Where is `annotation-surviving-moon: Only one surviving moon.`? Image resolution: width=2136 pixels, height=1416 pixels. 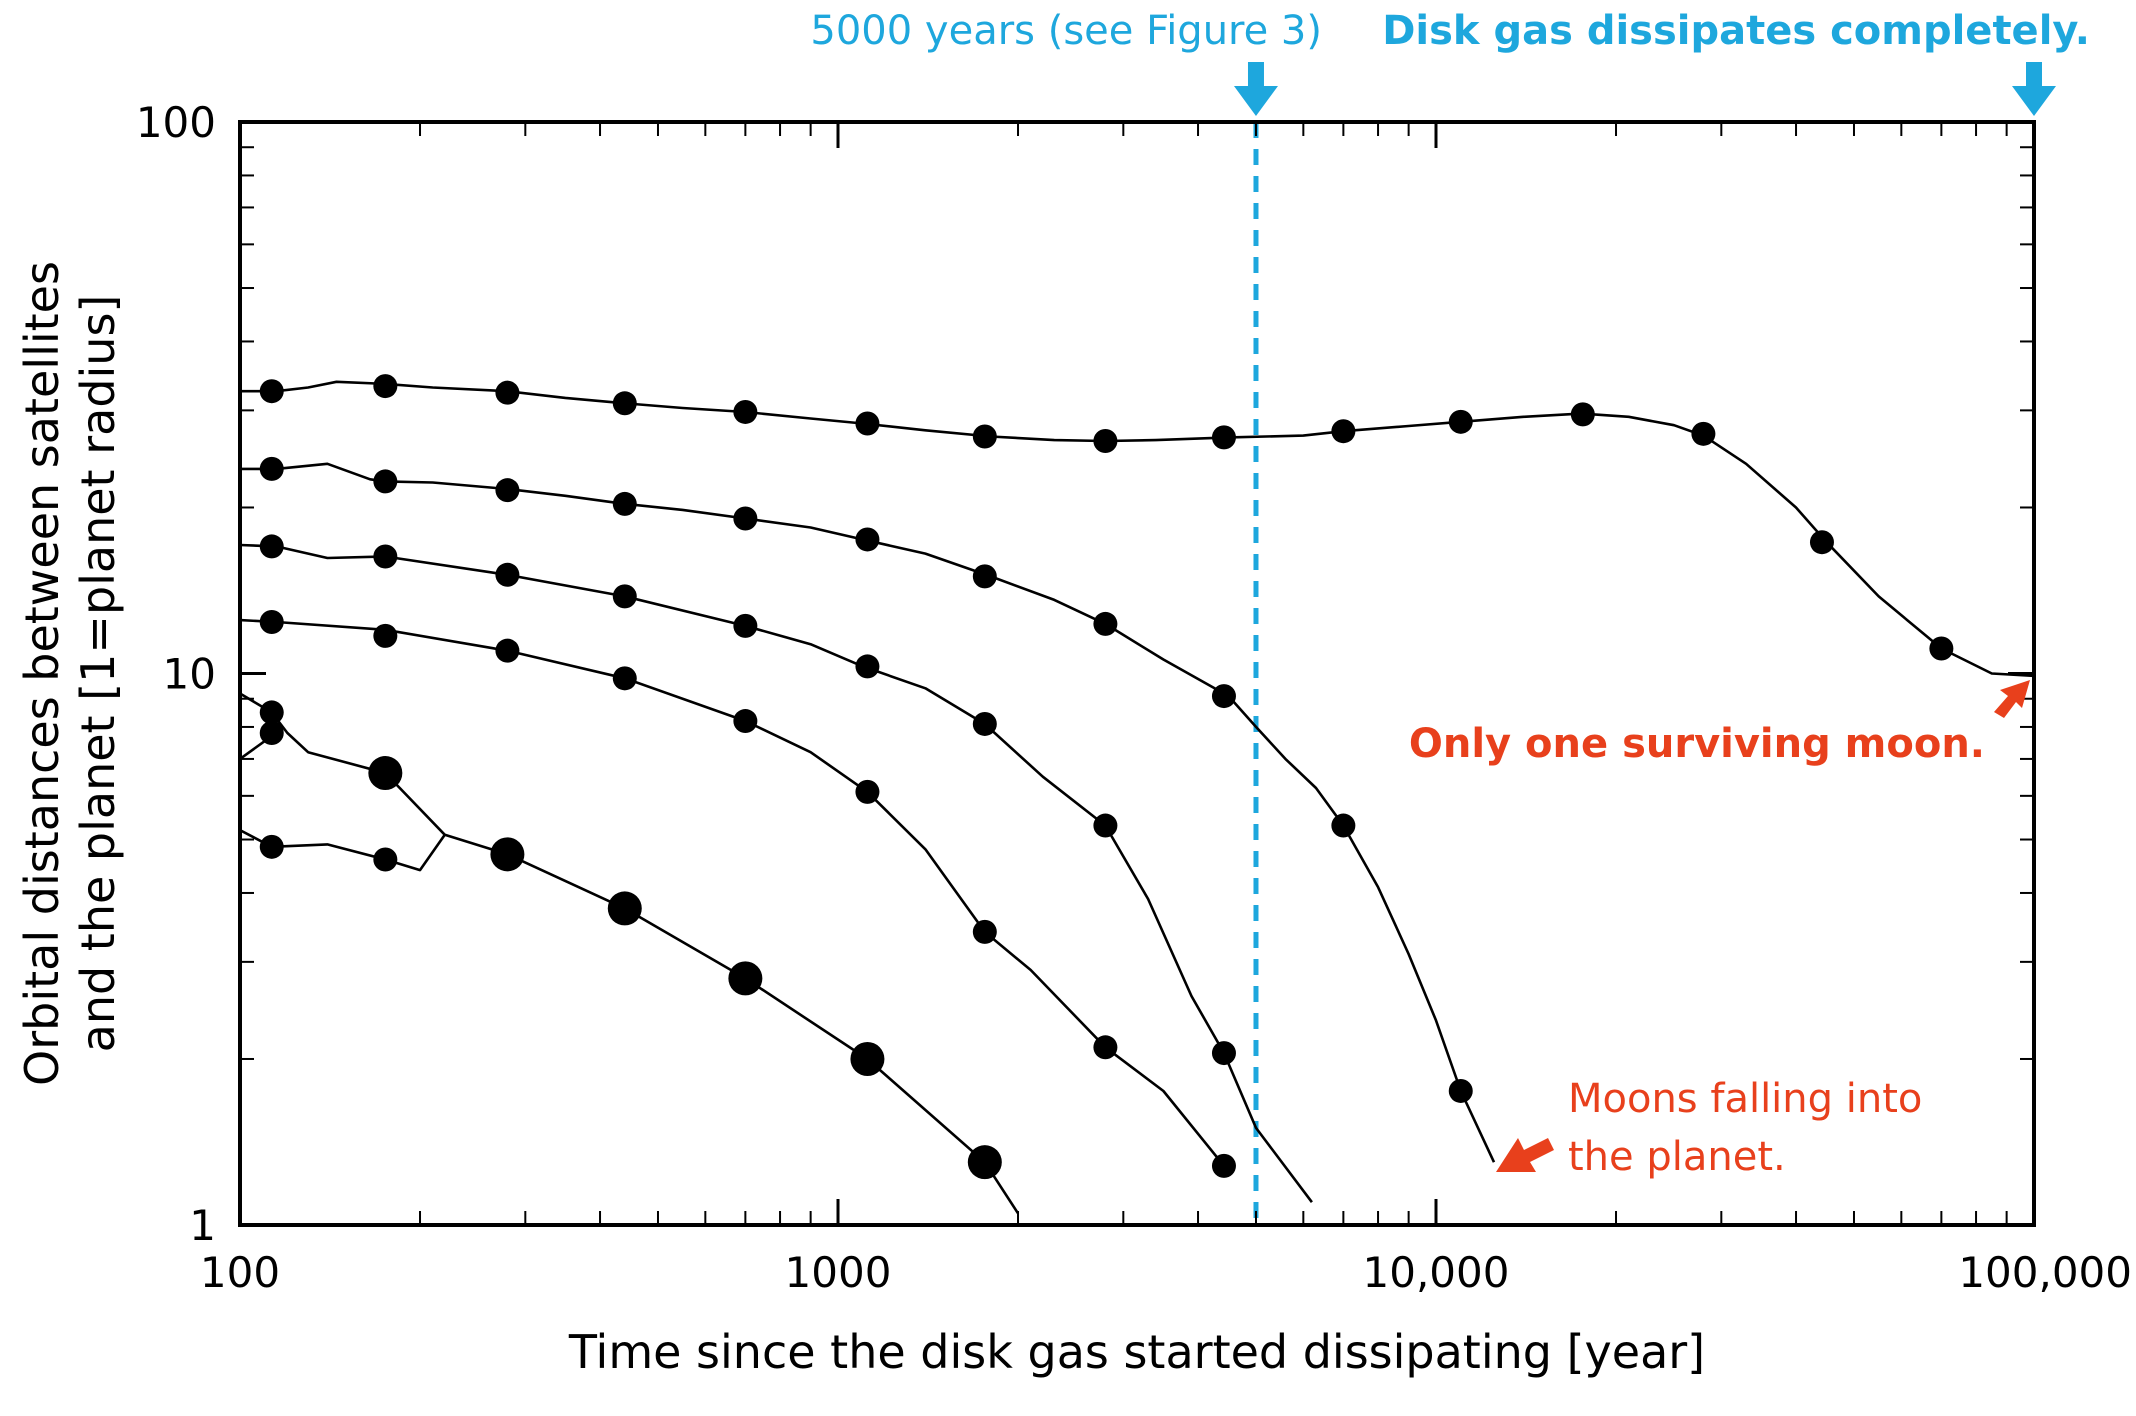 annotation-surviving-moon: Only one surviving moon. is located at coordinates (1719, 723).